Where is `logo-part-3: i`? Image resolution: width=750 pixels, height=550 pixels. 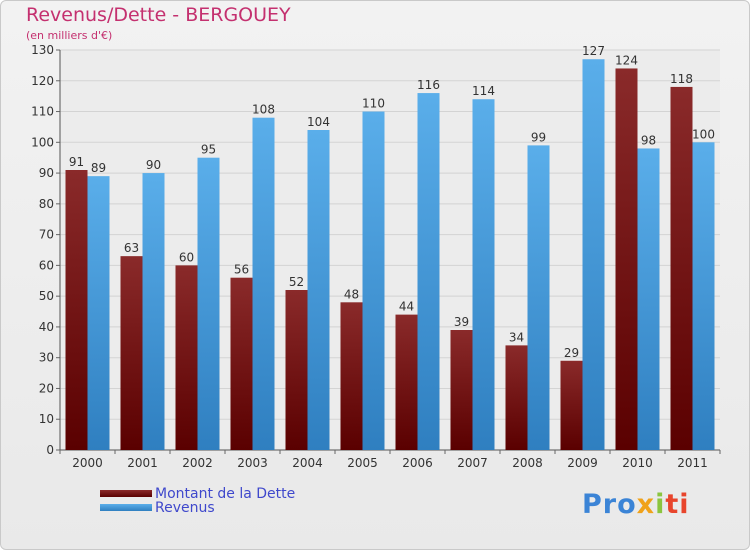 logo-part-3: i is located at coordinates (660, 504).